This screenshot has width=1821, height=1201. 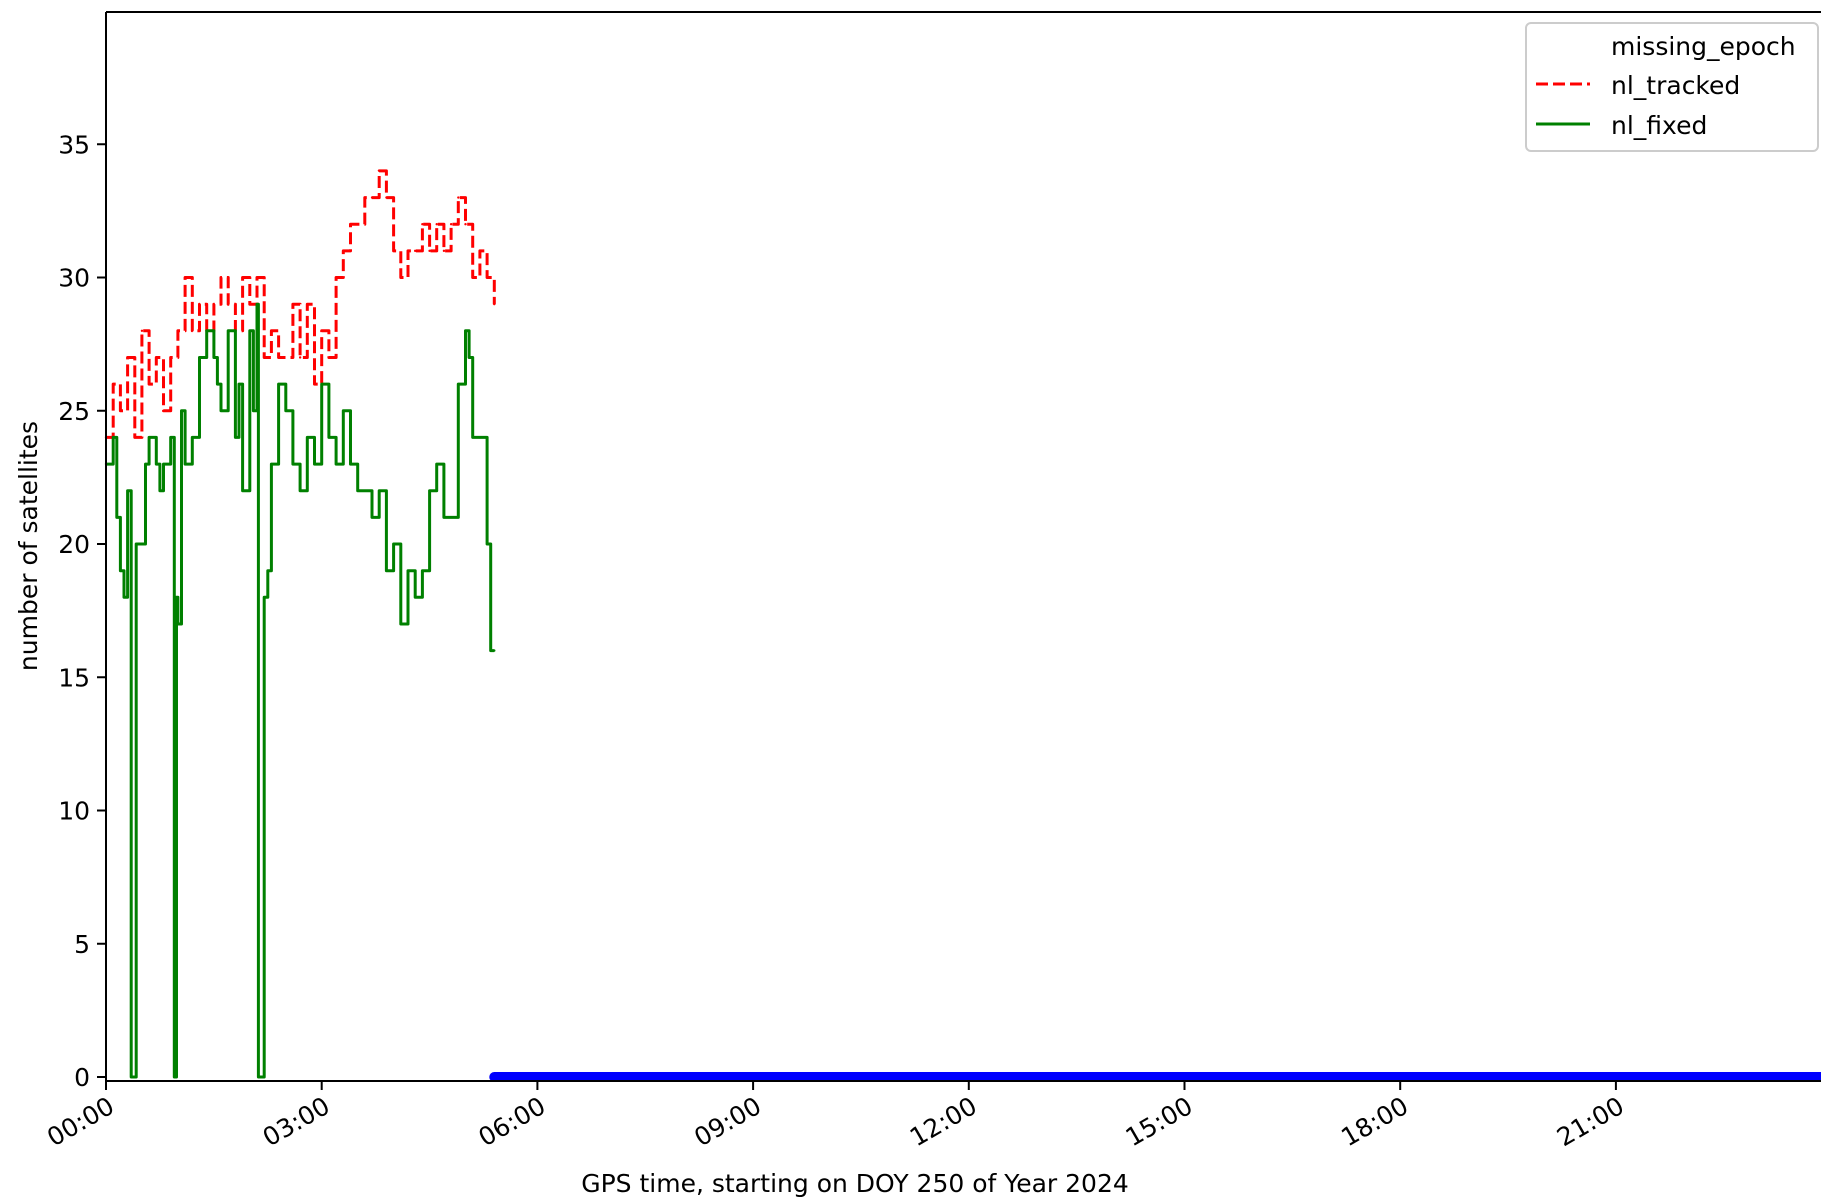 I want to click on legend-label-nl-fixed: nl_fixed, so click(x=1659, y=125).